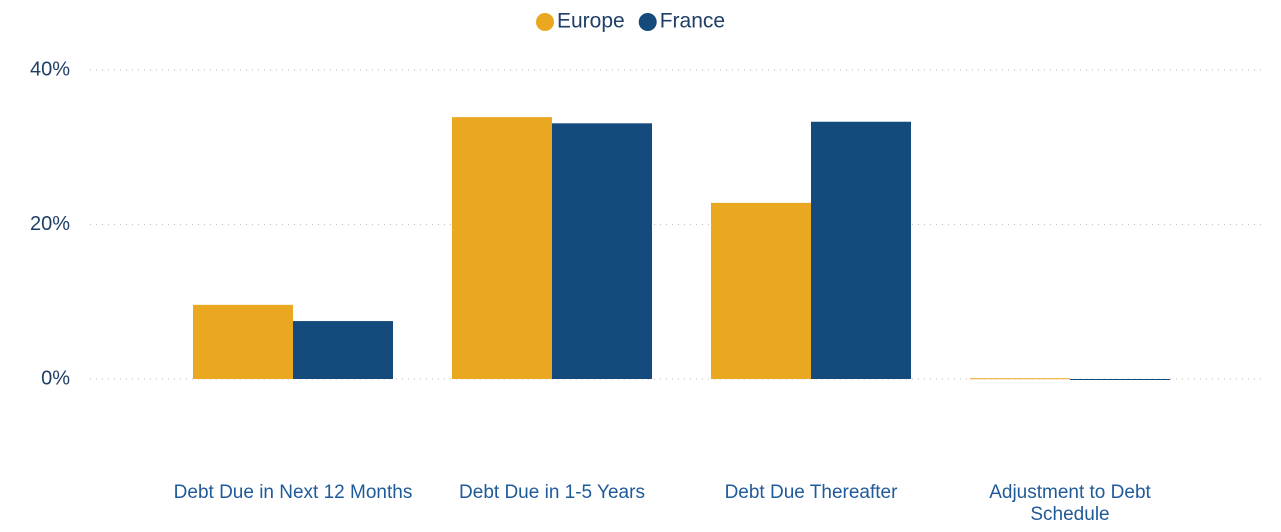 Image resolution: width=1281 pixels, height=532 pixels. What do you see at coordinates (591, 21) in the screenshot?
I see `legend-label: Europe` at bounding box center [591, 21].